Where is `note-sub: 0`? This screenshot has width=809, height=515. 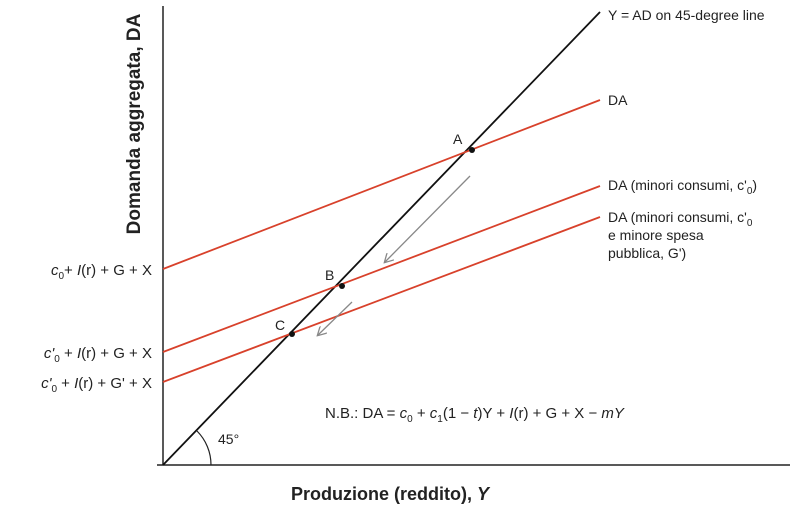
note-sub: 0 is located at coordinates (410, 419).